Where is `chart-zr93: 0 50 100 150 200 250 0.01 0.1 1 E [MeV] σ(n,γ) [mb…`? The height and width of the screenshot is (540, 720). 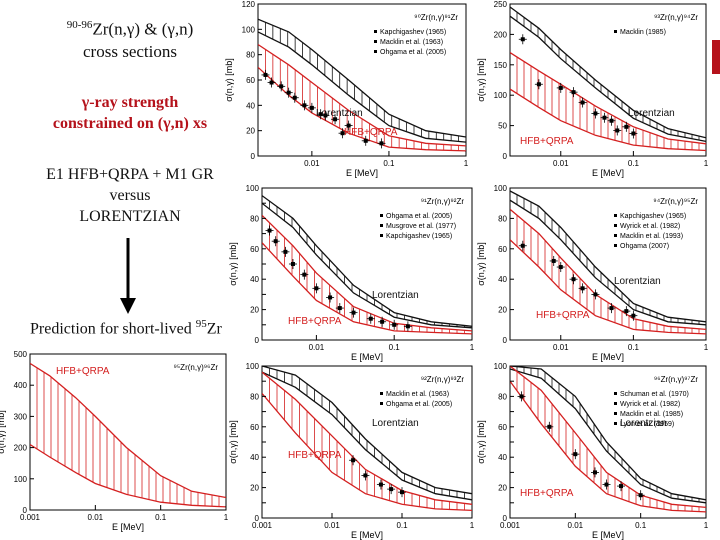
chart-zr93: 0 50 100 150 200 250 0.01 0.1 1 E [MeV] σ(n,γ) [mb… is located at coordinates (592, 89).